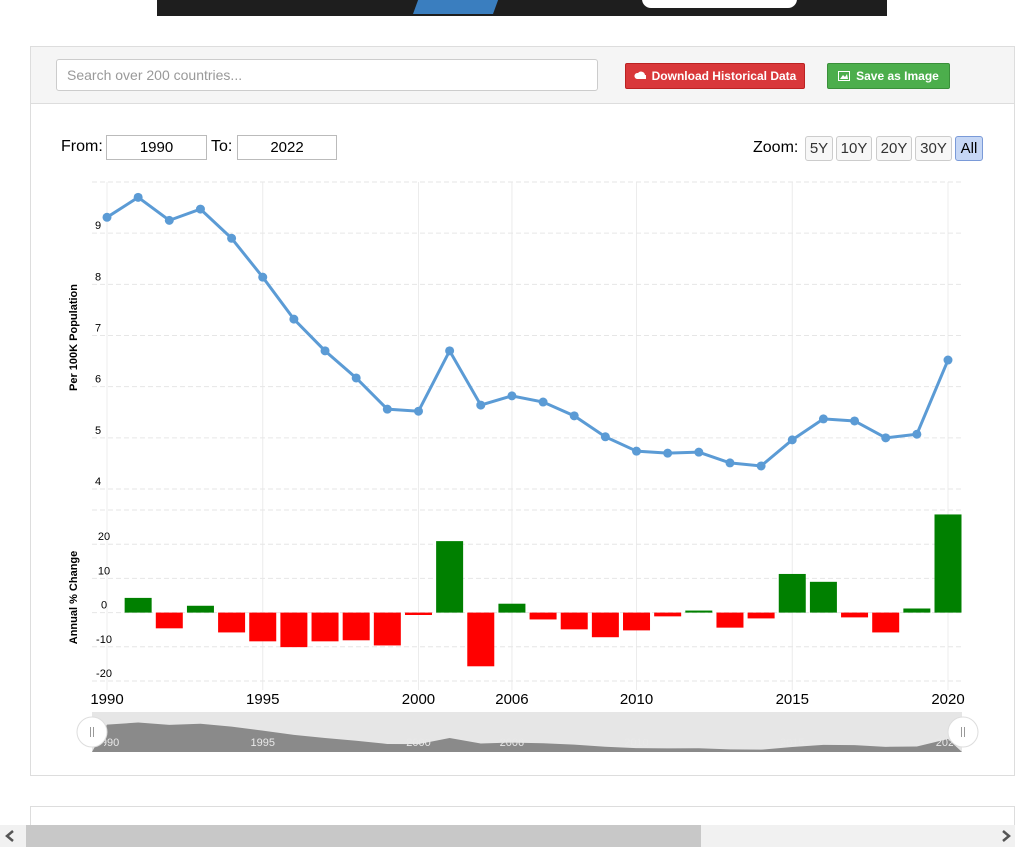 Image resolution: width=1015 pixels, height=847 pixels. Describe the element at coordinates (222, 146) in the screenshot. I see `to-label: To:` at that location.